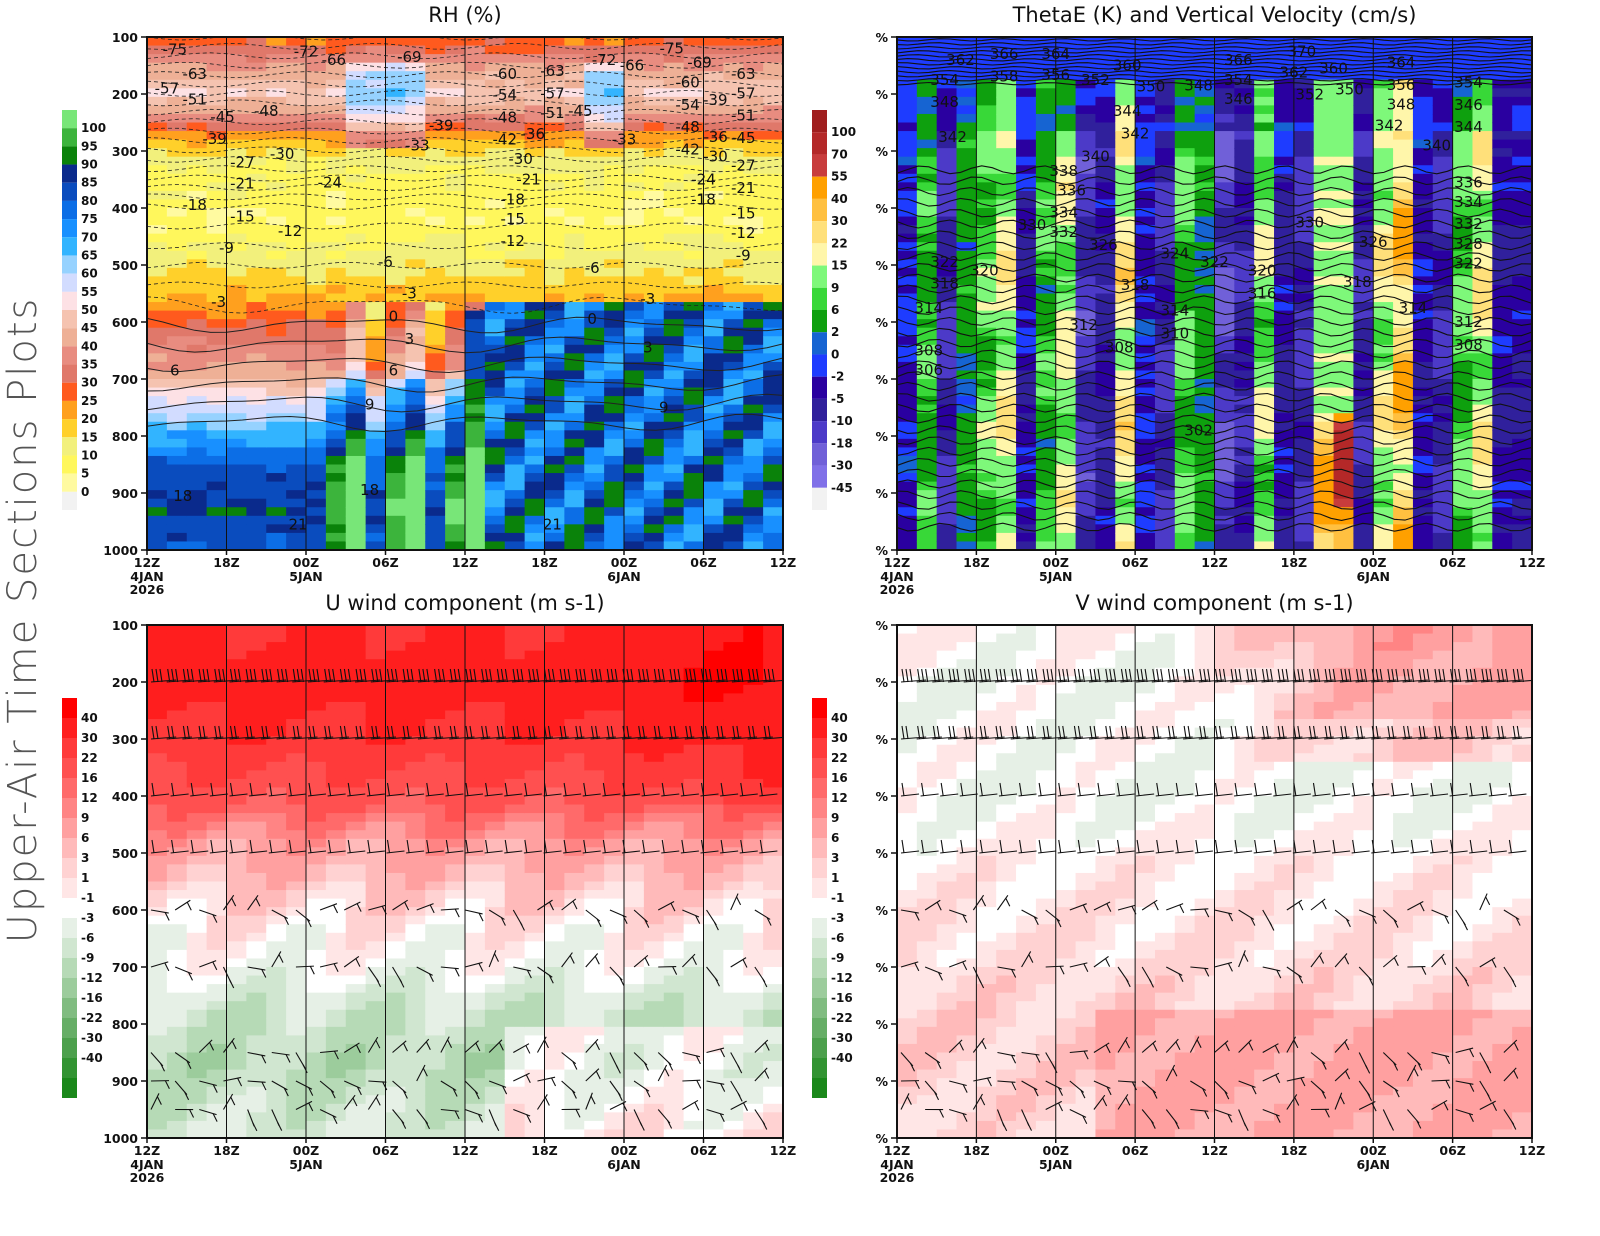 The width and height of the screenshot is (1600, 1236). What do you see at coordinates (1452, 562) in the screenshot?
I see `x-tick-label: 06Z` at bounding box center [1452, 562].